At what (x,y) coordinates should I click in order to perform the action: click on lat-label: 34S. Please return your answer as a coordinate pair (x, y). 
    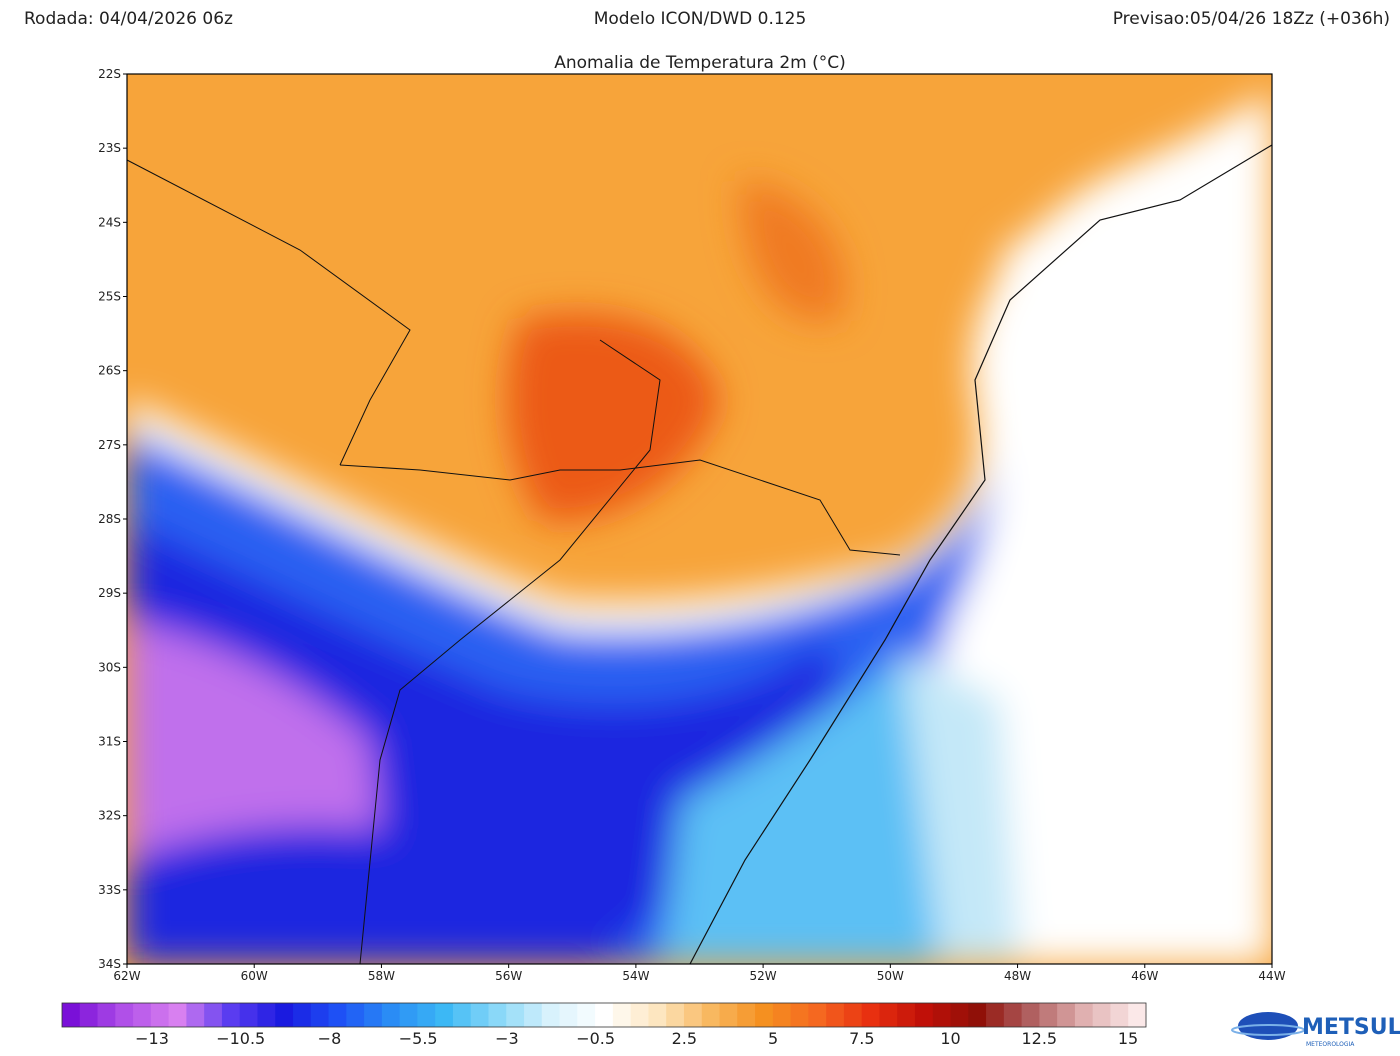
    Looking at the image, I should click on (109, 964).